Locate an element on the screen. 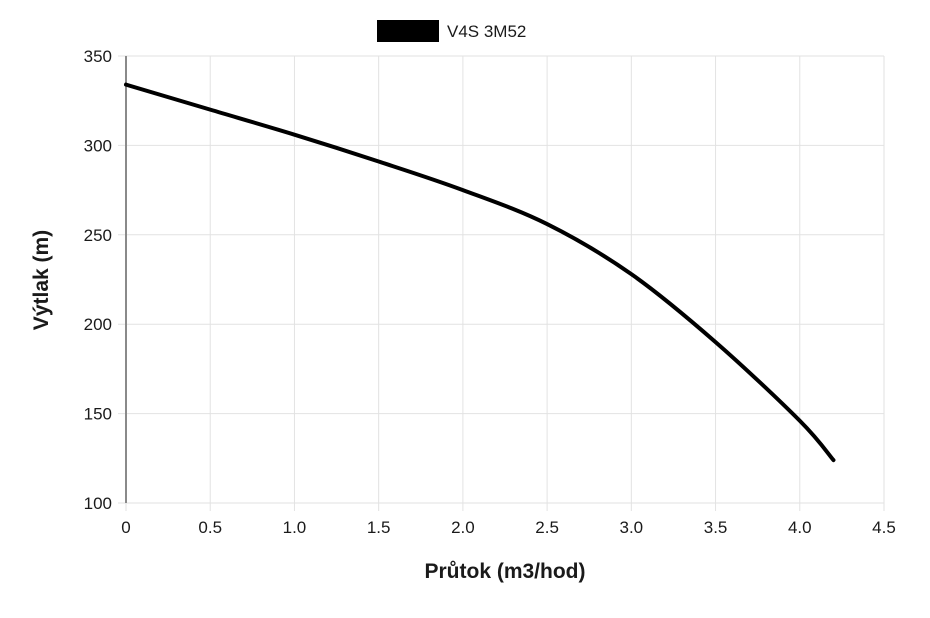 This screenshot has height=618, width=930. x-tick-label: 4.5 is located at coordinates (884, 527).